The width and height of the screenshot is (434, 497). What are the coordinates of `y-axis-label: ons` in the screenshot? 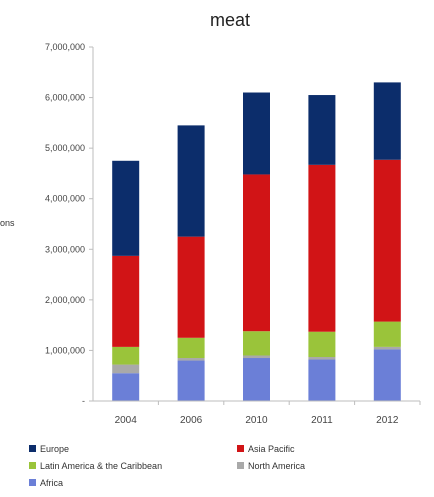 It's located at (7, 223).